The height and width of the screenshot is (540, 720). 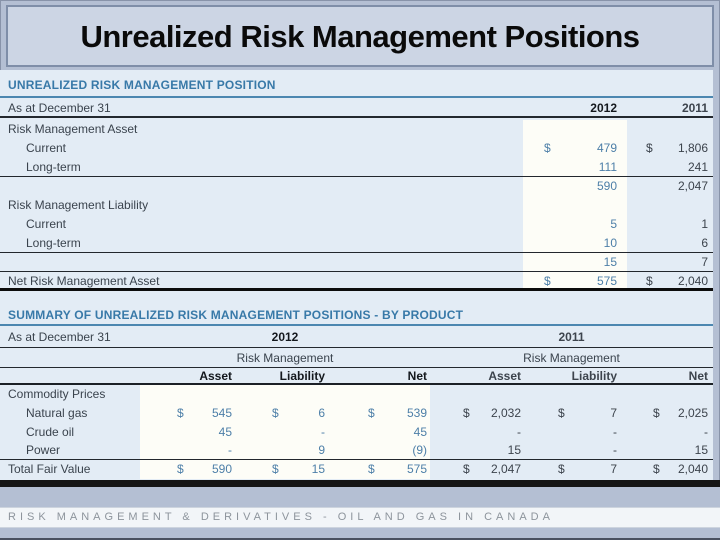 What do you see at coordinates (78, 205) in the screenshot?
I see `row-label: Risk Management Liability` at bounding box center [78, 205].